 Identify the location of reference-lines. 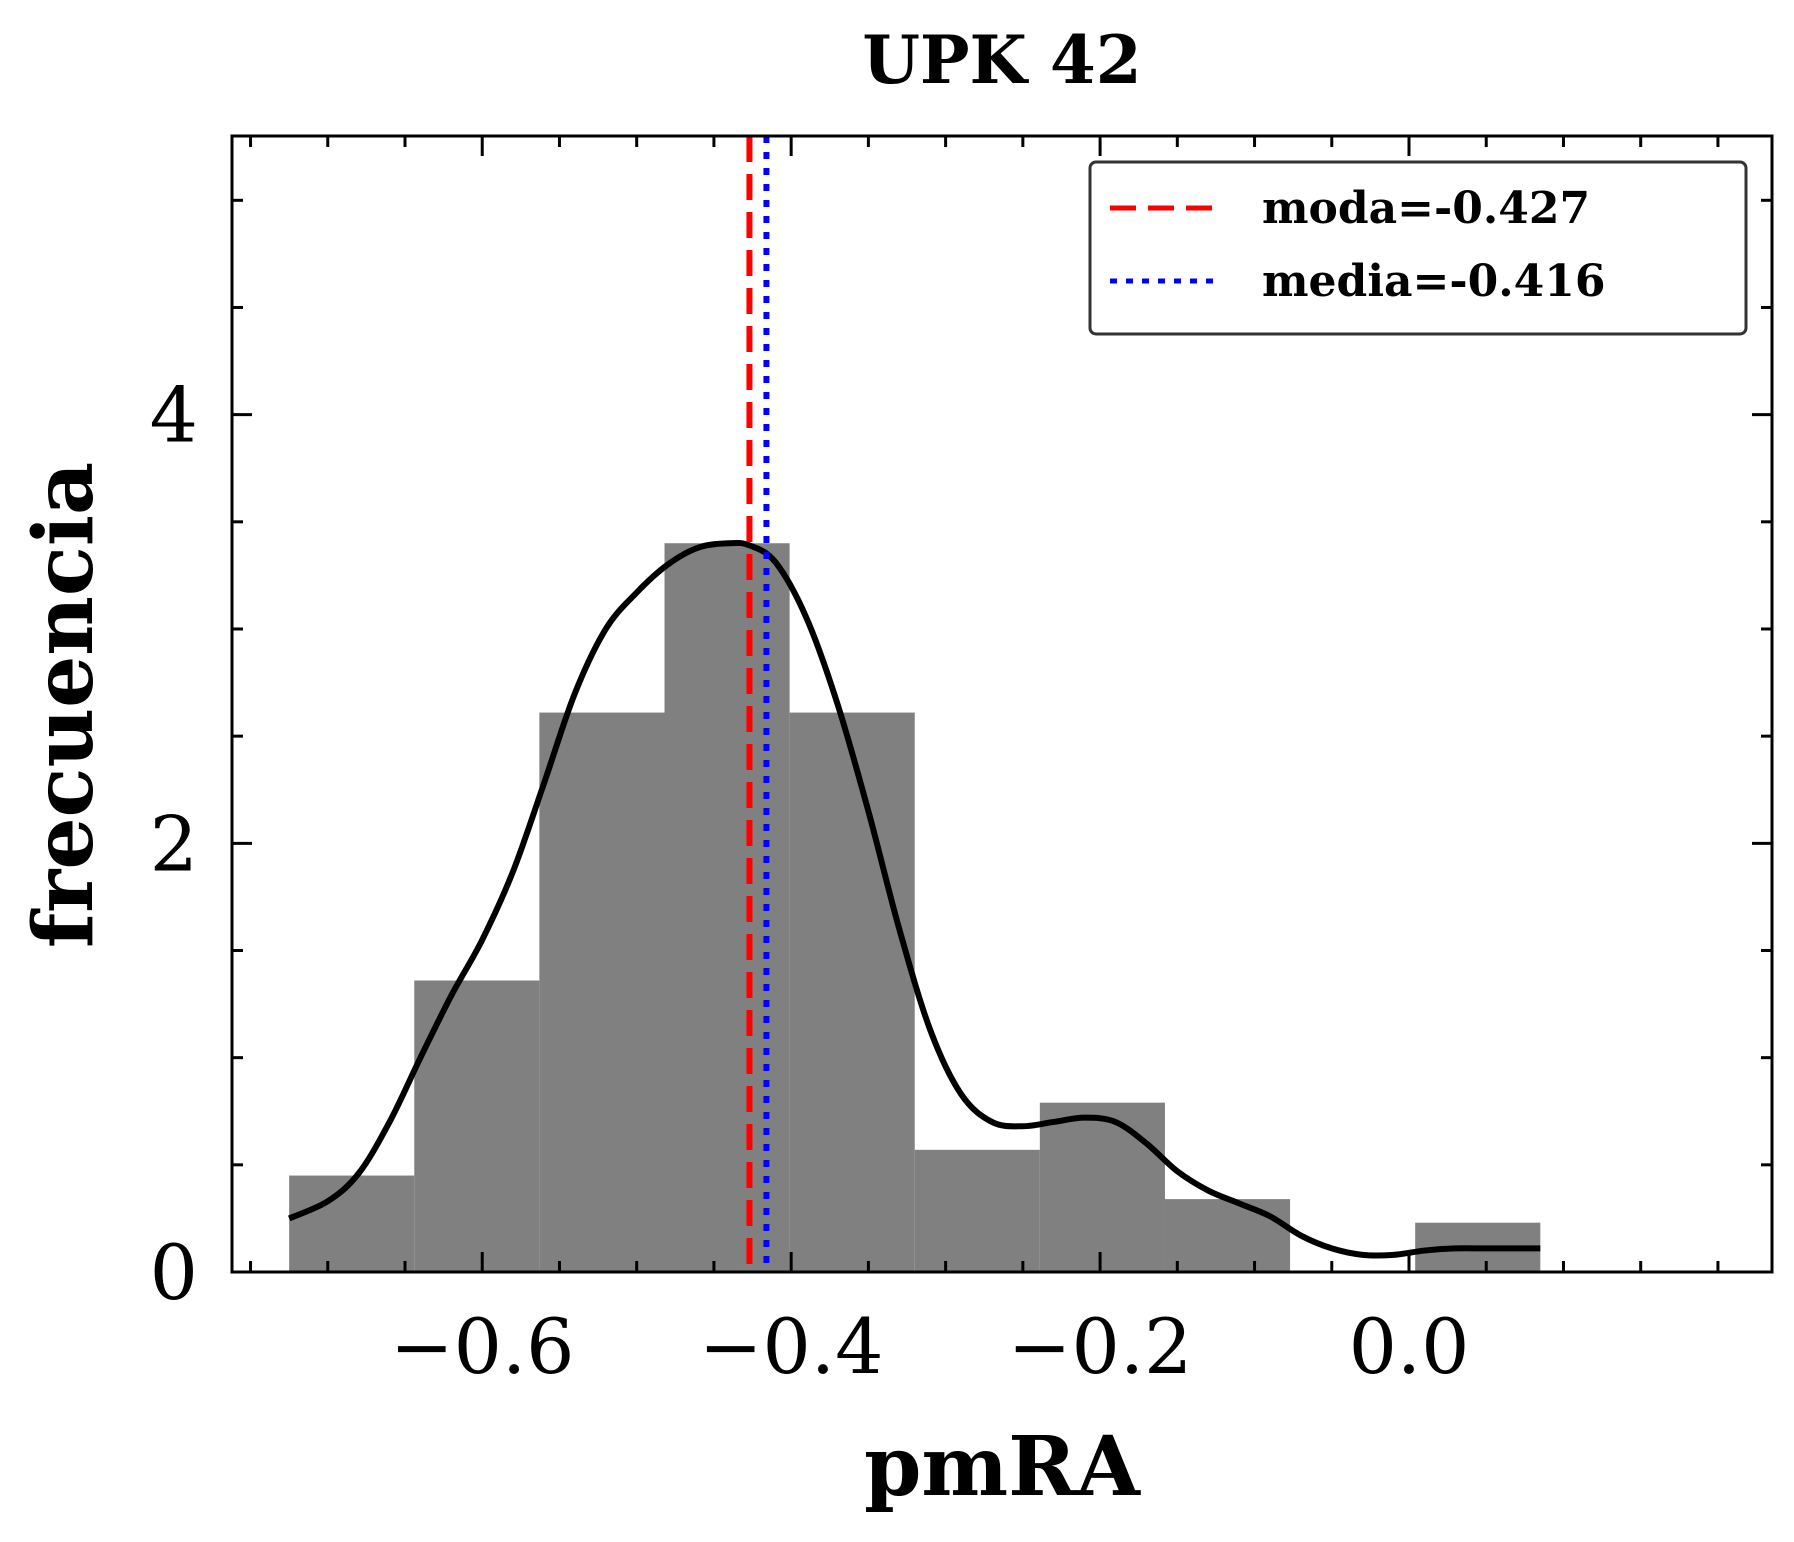
(758, 704).